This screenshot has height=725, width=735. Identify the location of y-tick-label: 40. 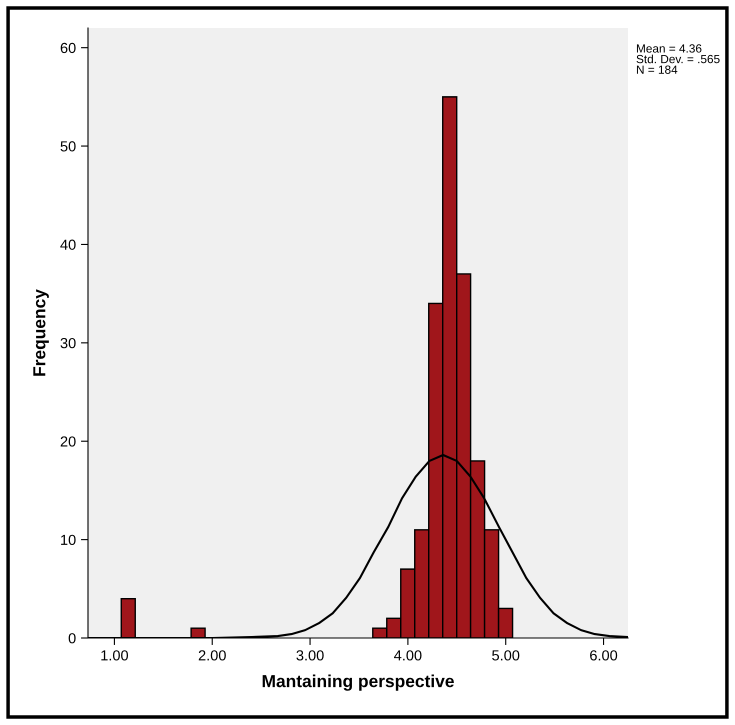
(68, 245).